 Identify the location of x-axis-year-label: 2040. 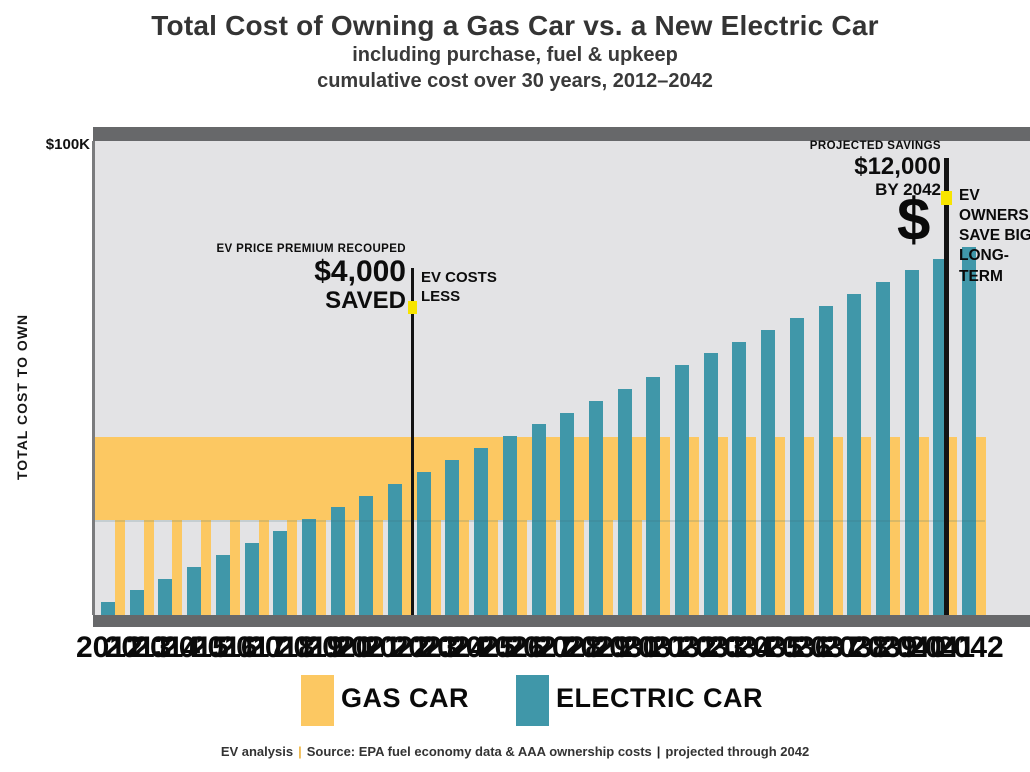
(913, 647).